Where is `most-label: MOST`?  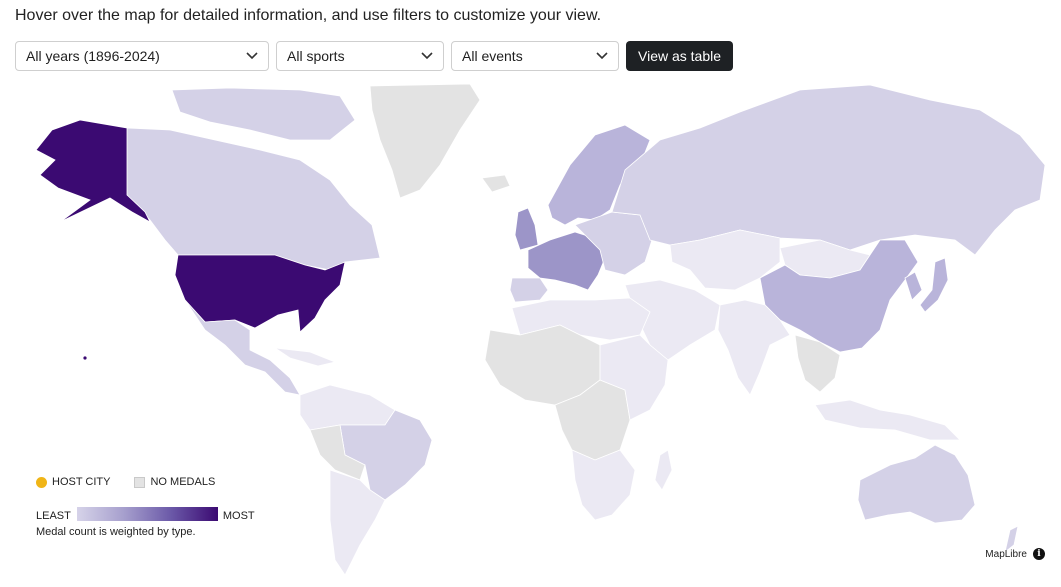
most-label: MOST is located at coordinates (238, 516).